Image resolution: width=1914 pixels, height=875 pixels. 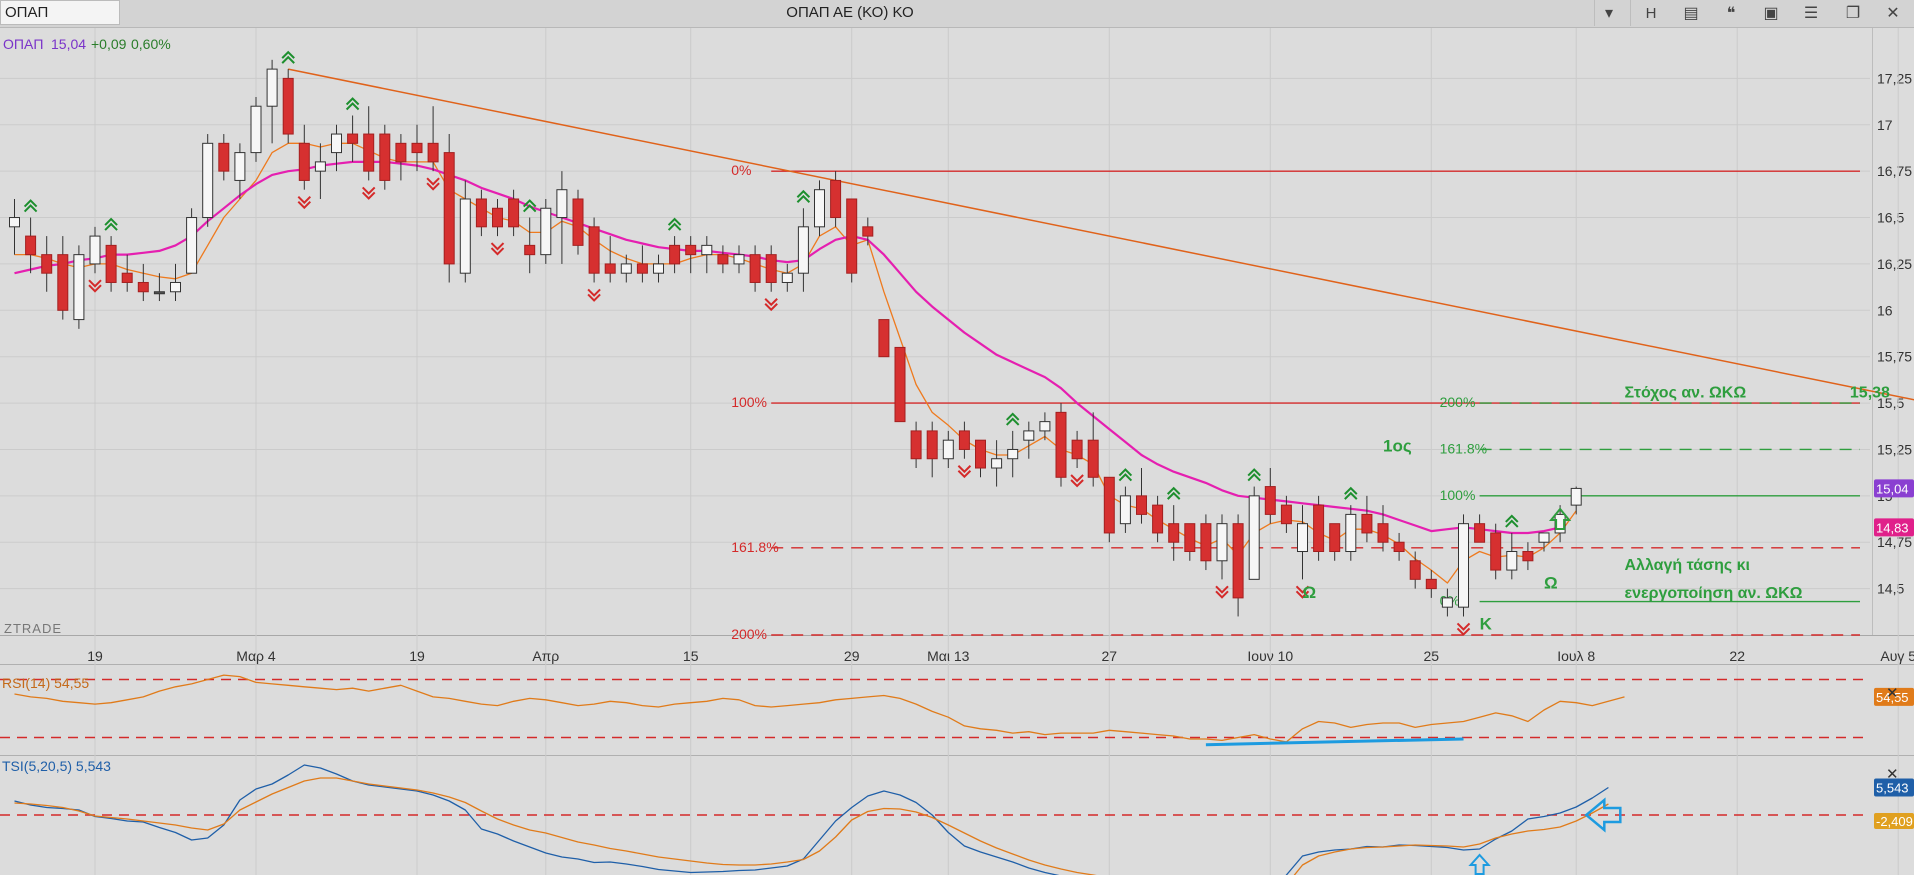 What do you see at coordinates (850, 12) in the screenshot?
I see `window-title: ΟΠΑΠ ΑΕ (ΚΟ) ΚΟ` at bounding box center [850, 12].